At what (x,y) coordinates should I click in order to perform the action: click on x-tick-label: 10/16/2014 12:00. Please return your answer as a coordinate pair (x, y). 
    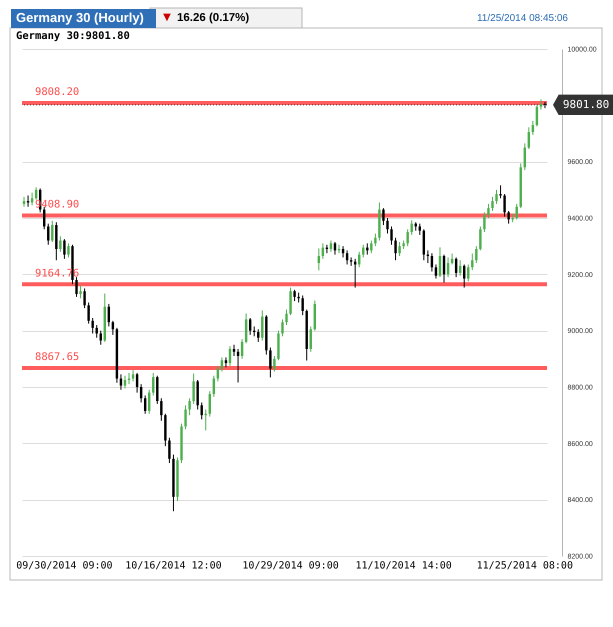
    Looking at the image, I should click on (173, 566).